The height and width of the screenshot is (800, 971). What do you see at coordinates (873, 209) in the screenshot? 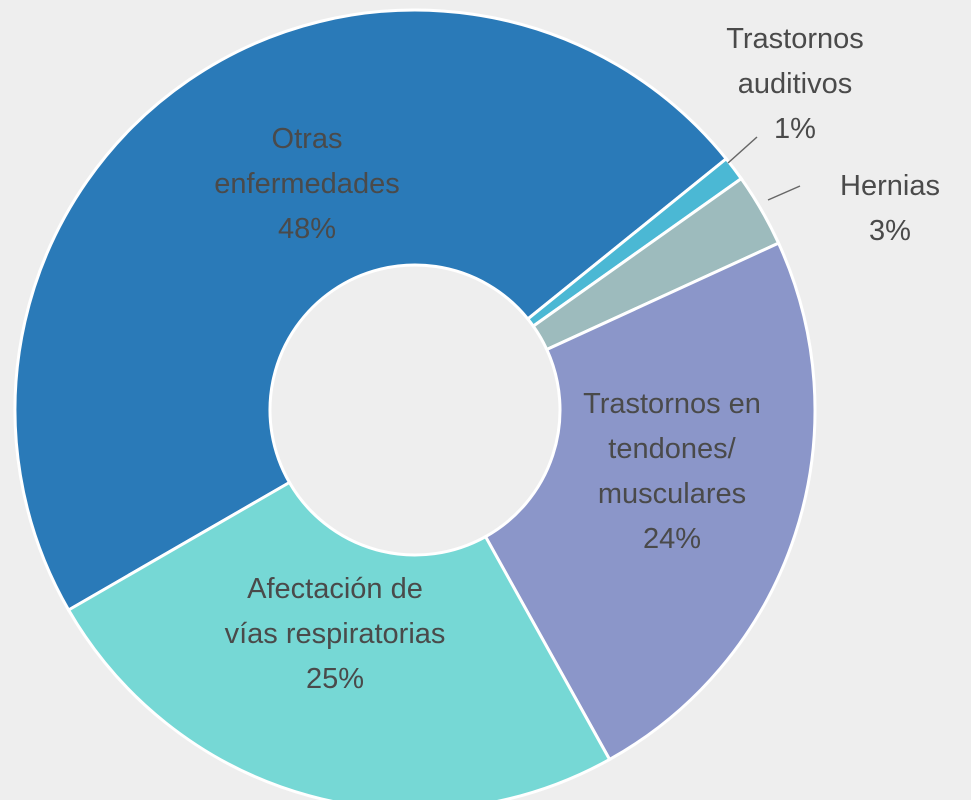
I see `slice-label: Hernias 3%` at bounding box center [873, 209].